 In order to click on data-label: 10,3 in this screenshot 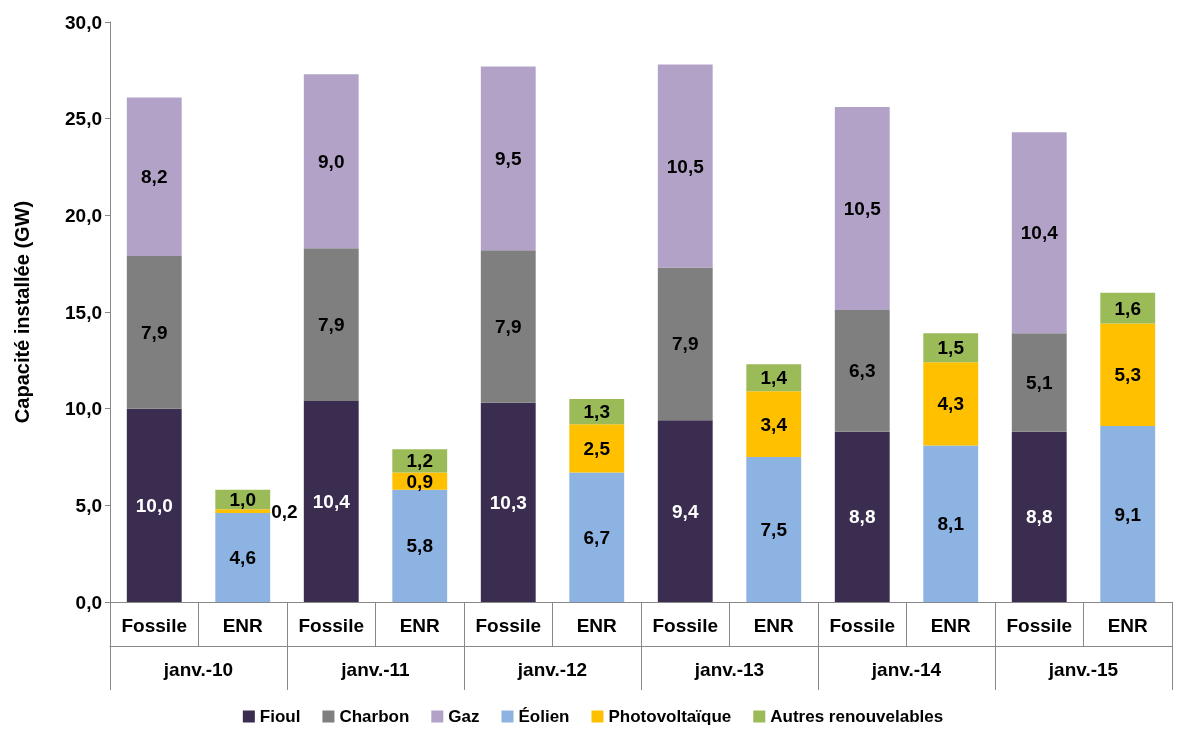, I will do `click(508, 502)`.